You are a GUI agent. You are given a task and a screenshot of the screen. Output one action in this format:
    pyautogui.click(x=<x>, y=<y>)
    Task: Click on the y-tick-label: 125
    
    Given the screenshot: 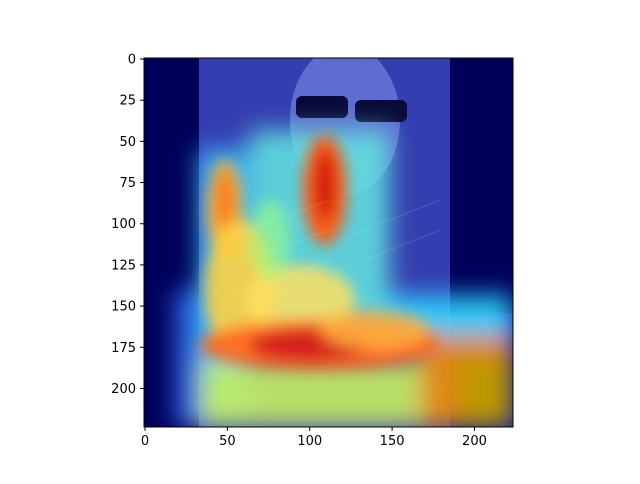 What is the action you would take?
    pyautogui.click(x=123, y=265)
    